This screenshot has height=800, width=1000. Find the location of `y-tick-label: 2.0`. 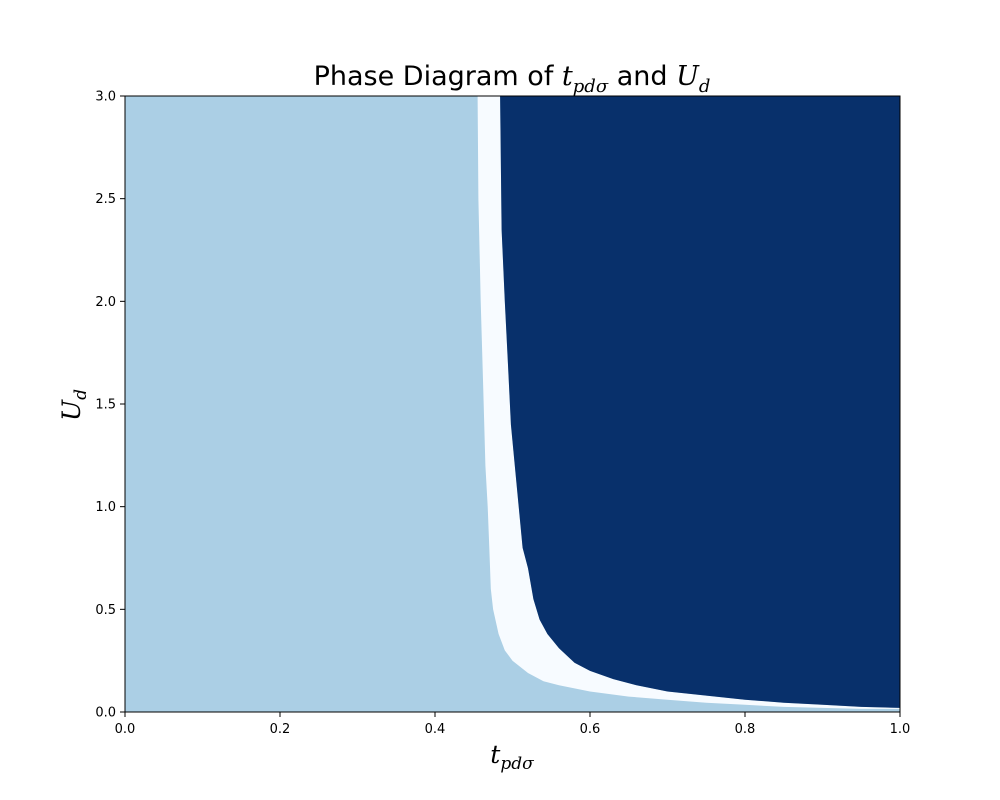

y-tick-label: 2.0 is located at coordinates (105, 302).